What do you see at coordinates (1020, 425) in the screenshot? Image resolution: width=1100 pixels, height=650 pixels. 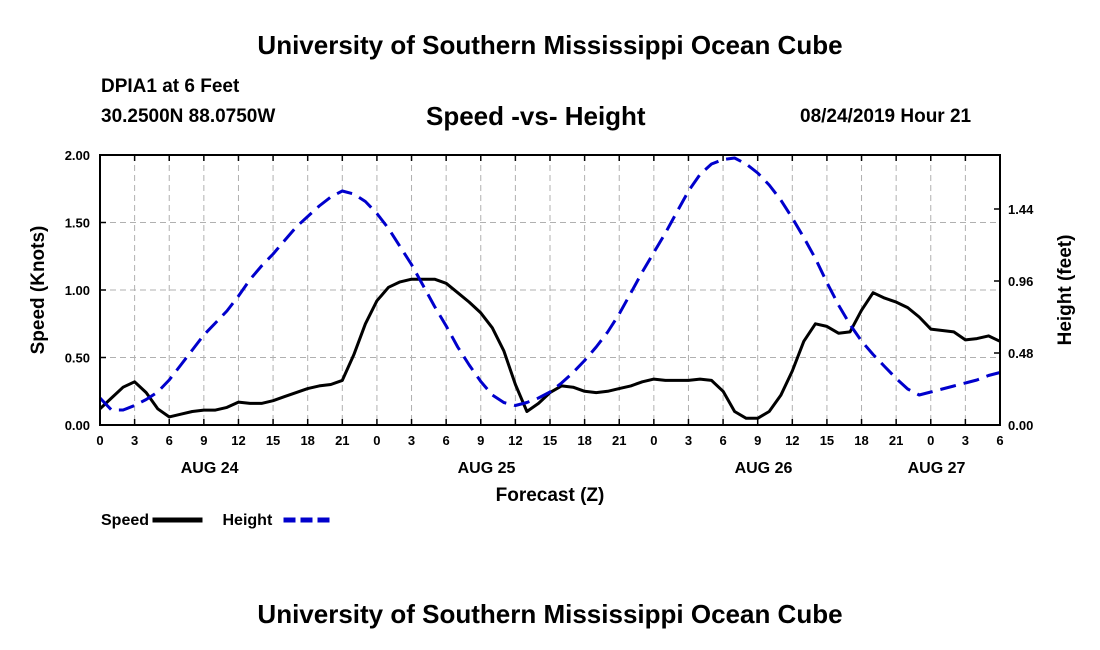 I see `y2-tick-label: 0.00` at bounding box center [1020, 425].